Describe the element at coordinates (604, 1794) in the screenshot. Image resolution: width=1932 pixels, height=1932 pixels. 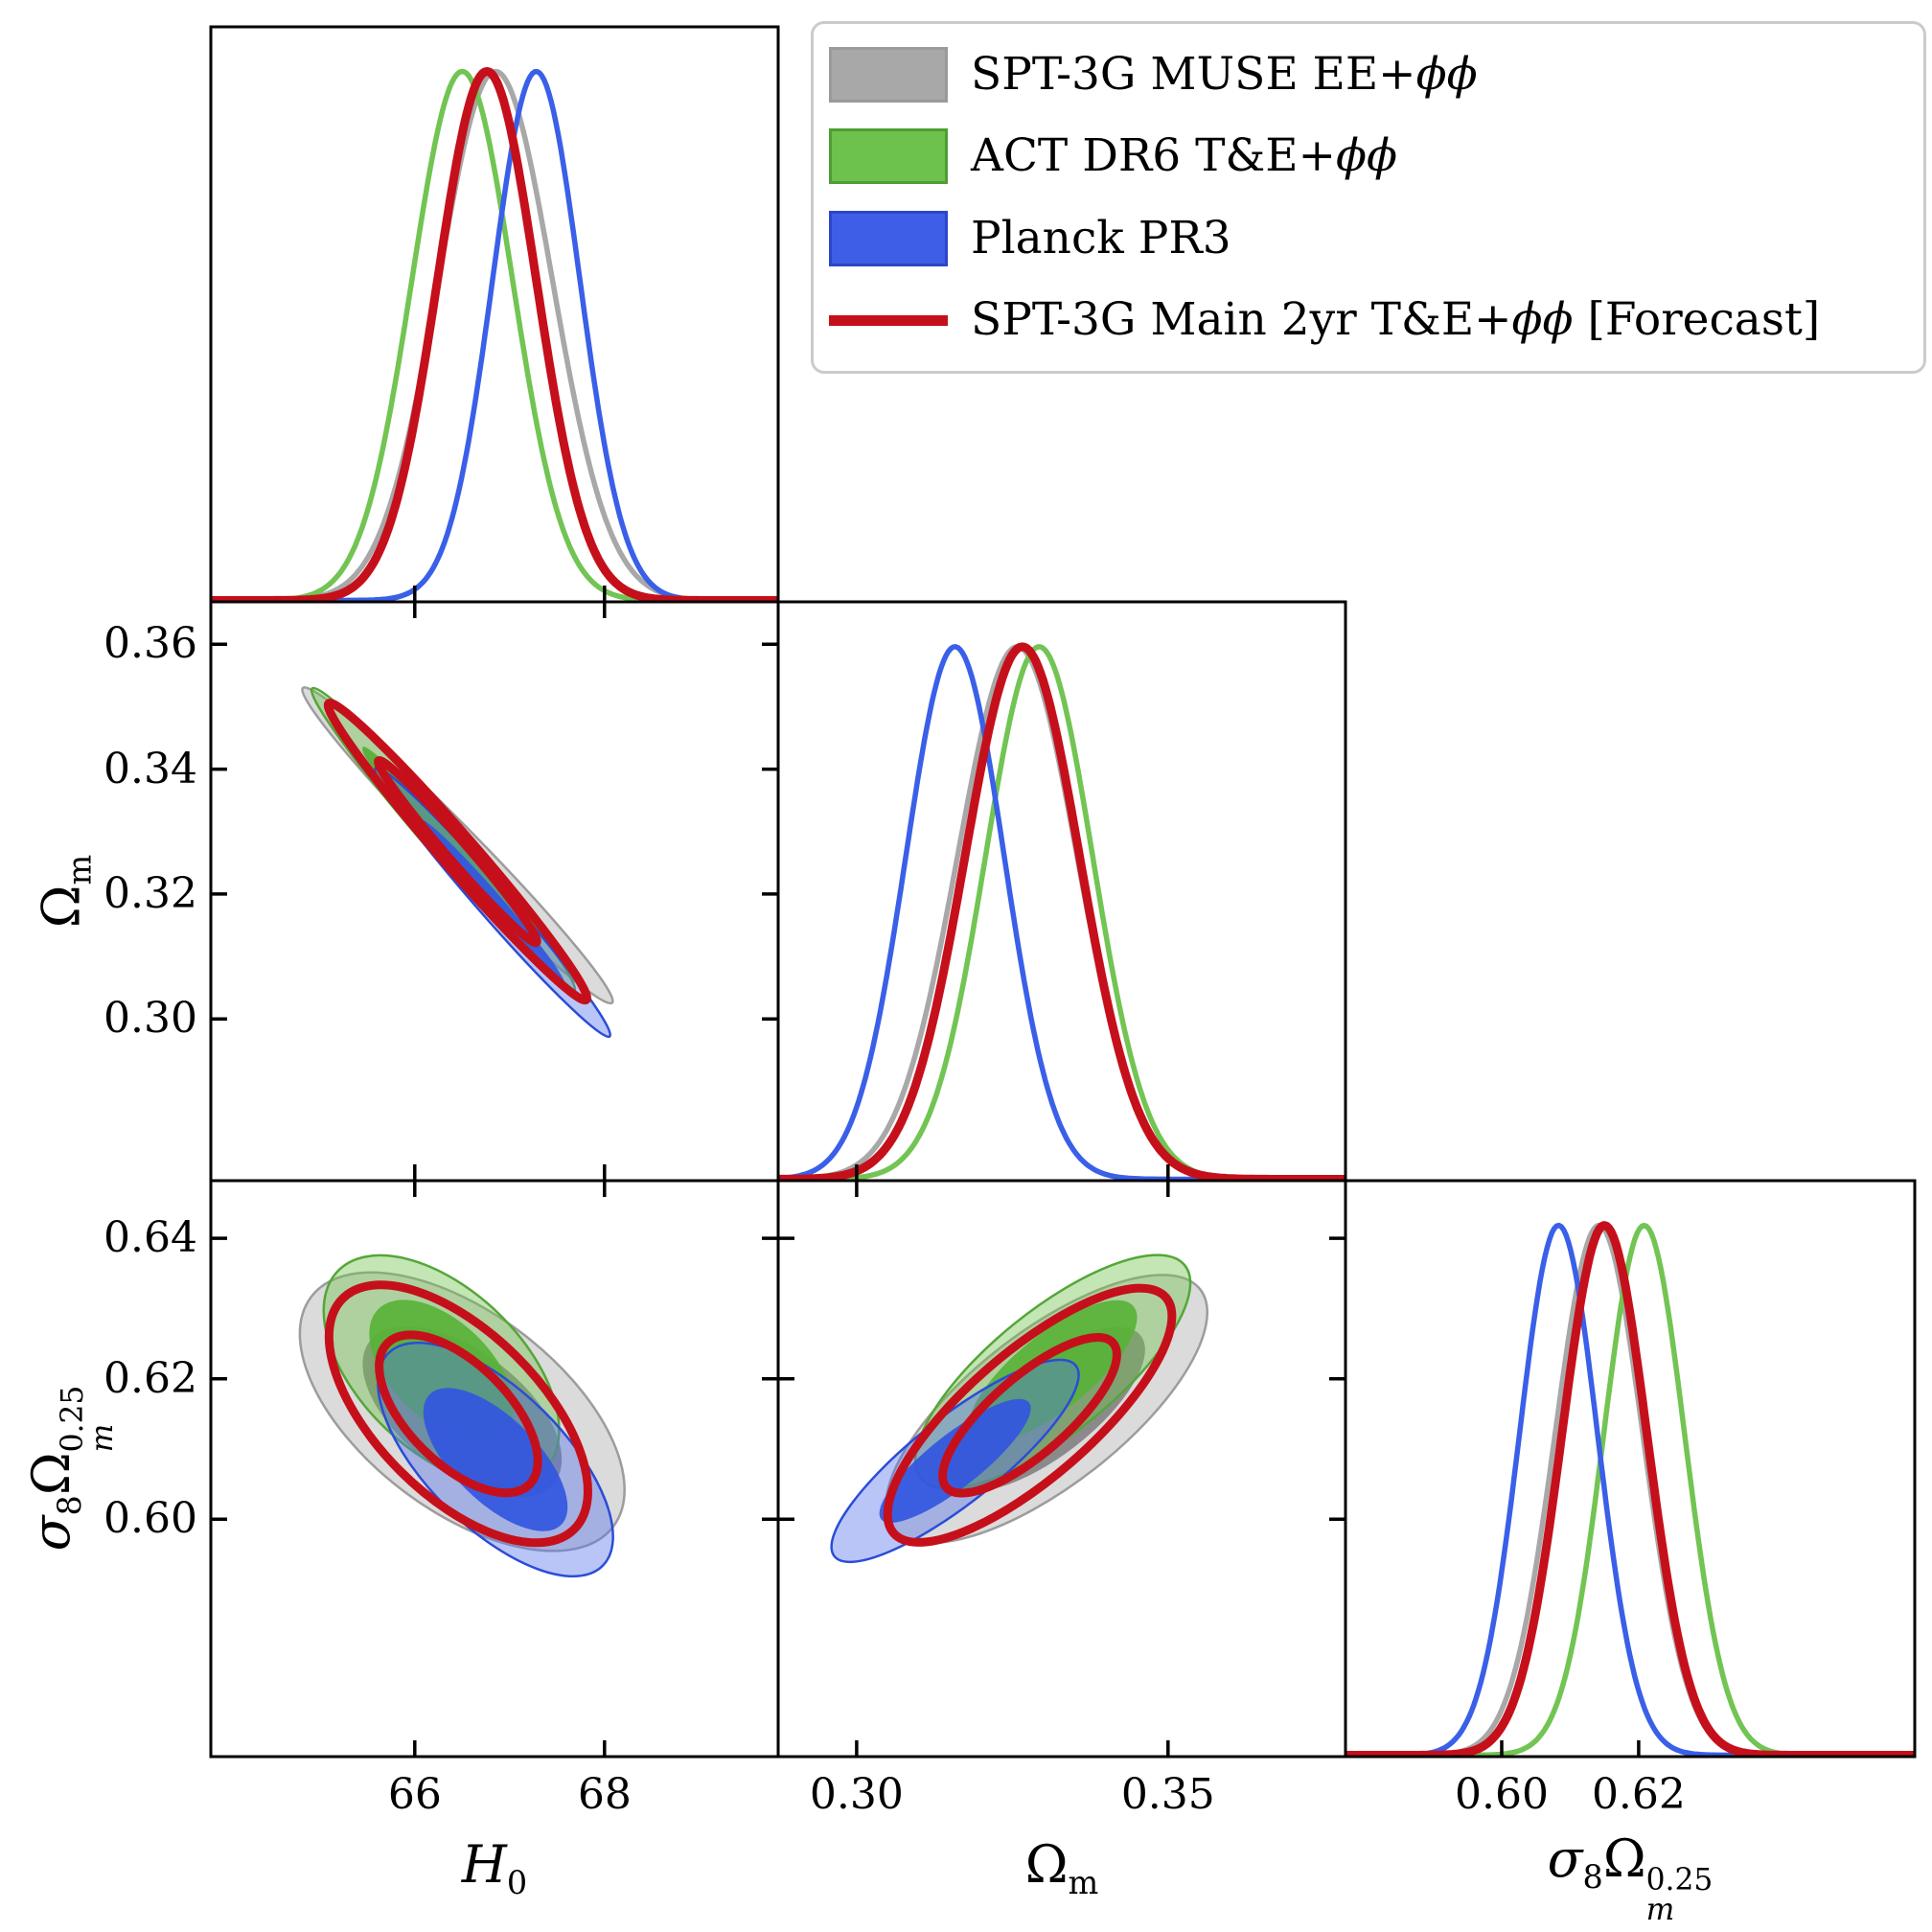
I see `tick-label: 68` at that location.